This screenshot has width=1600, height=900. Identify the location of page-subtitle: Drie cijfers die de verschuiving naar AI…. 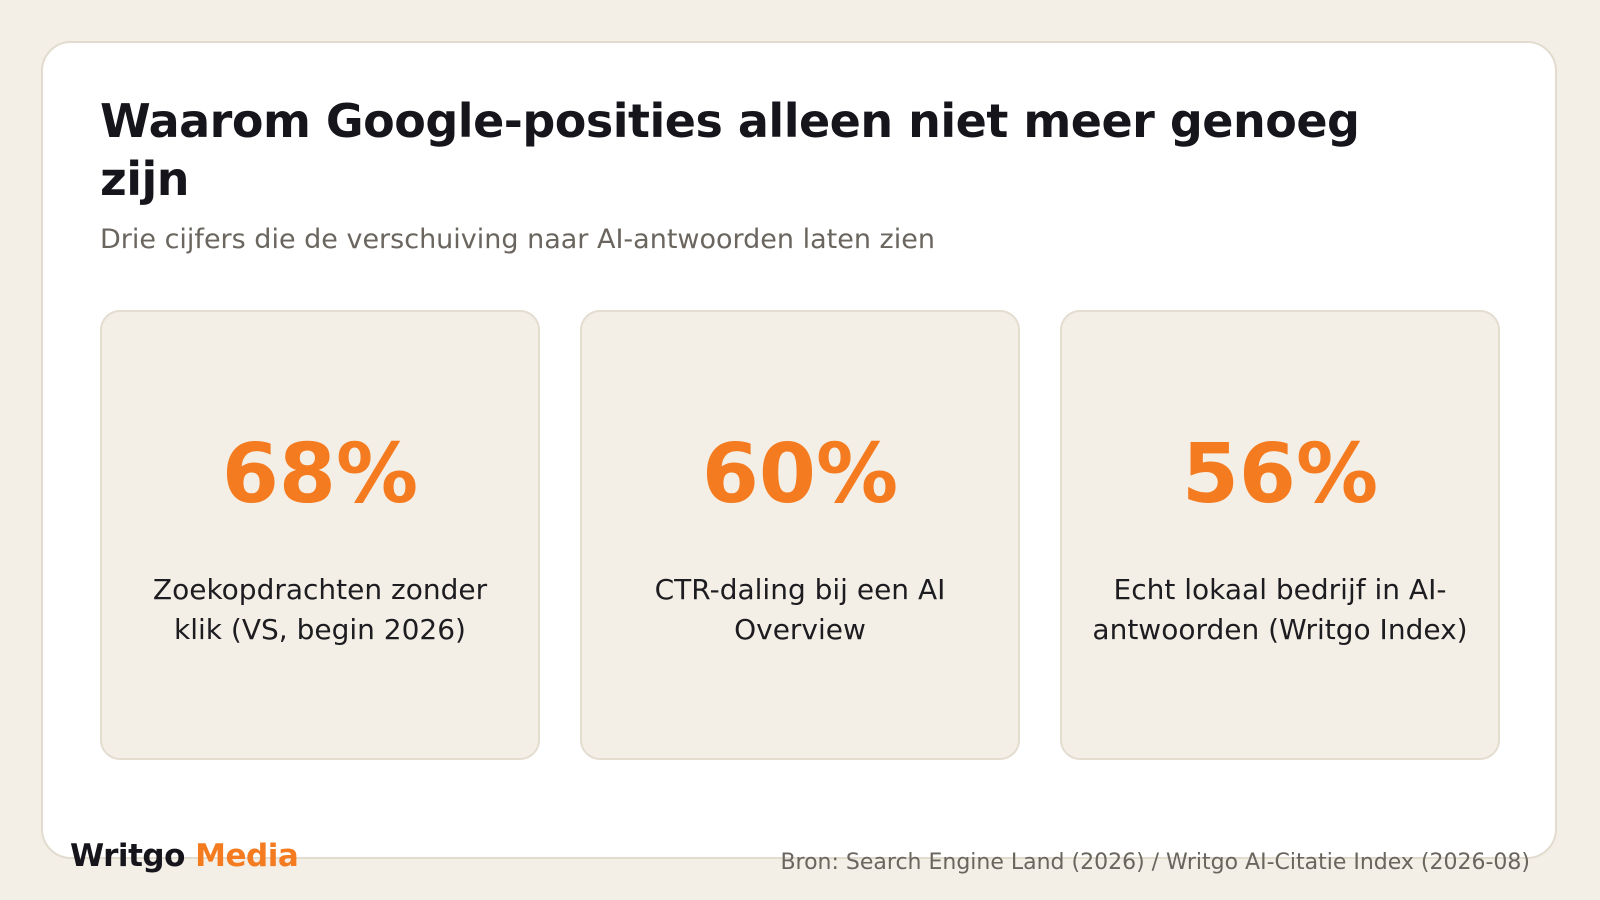
(517, 239).